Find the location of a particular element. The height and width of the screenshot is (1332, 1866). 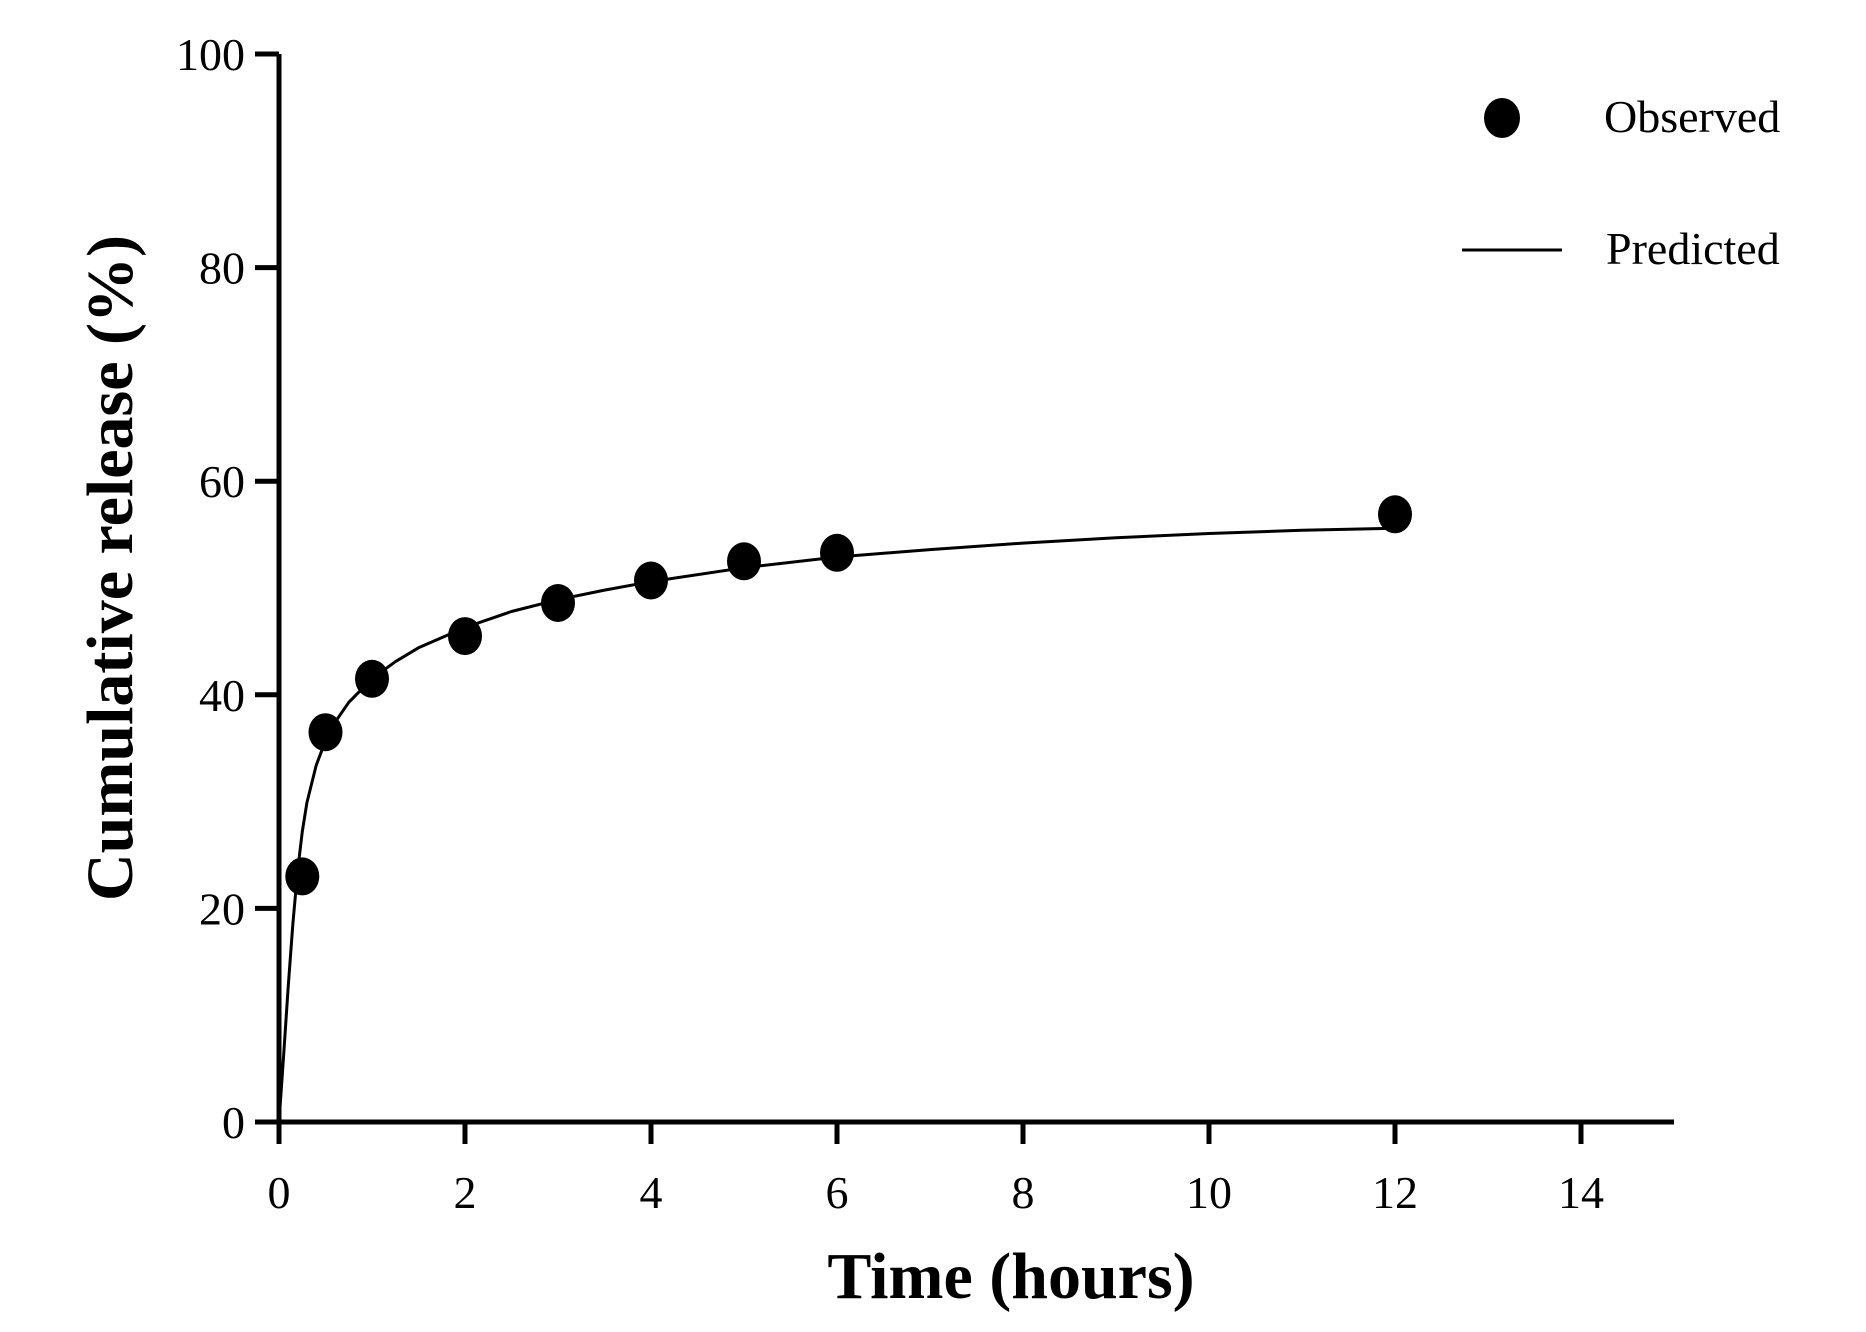

x-tick-label: 2 is located at coordinates (465, 1192).